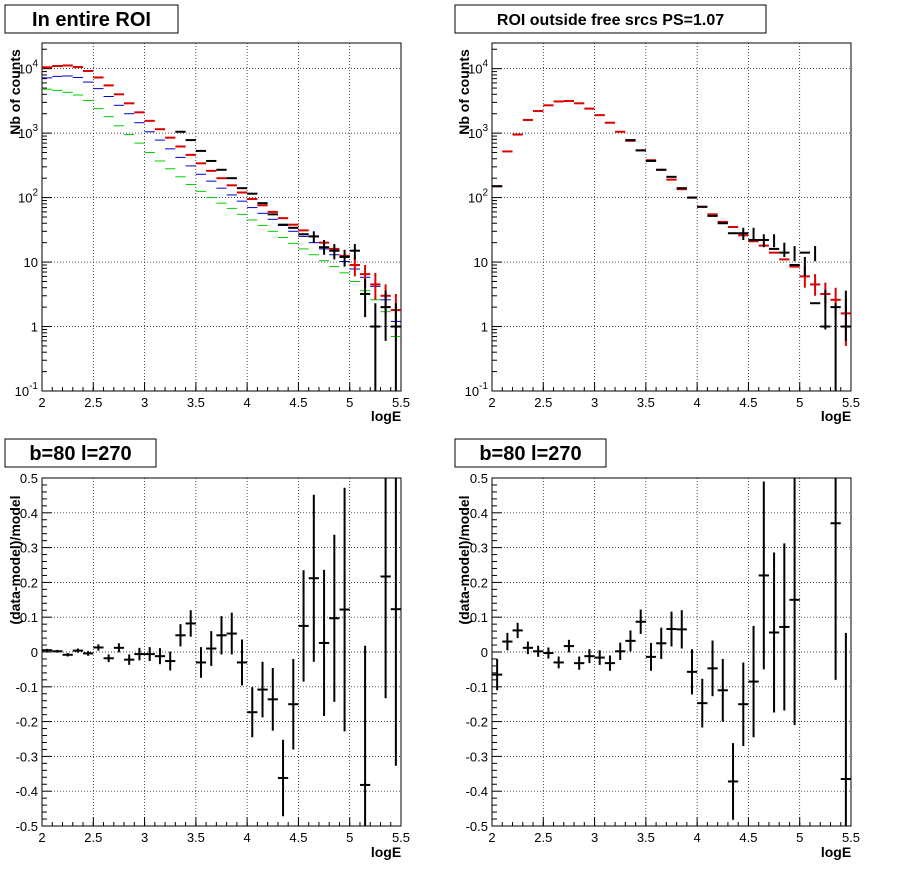 The width and height of the screenshot is (898, 871). I want to click on chart-title: ROI outside free srcs PS=1.07, so click(610, 20).